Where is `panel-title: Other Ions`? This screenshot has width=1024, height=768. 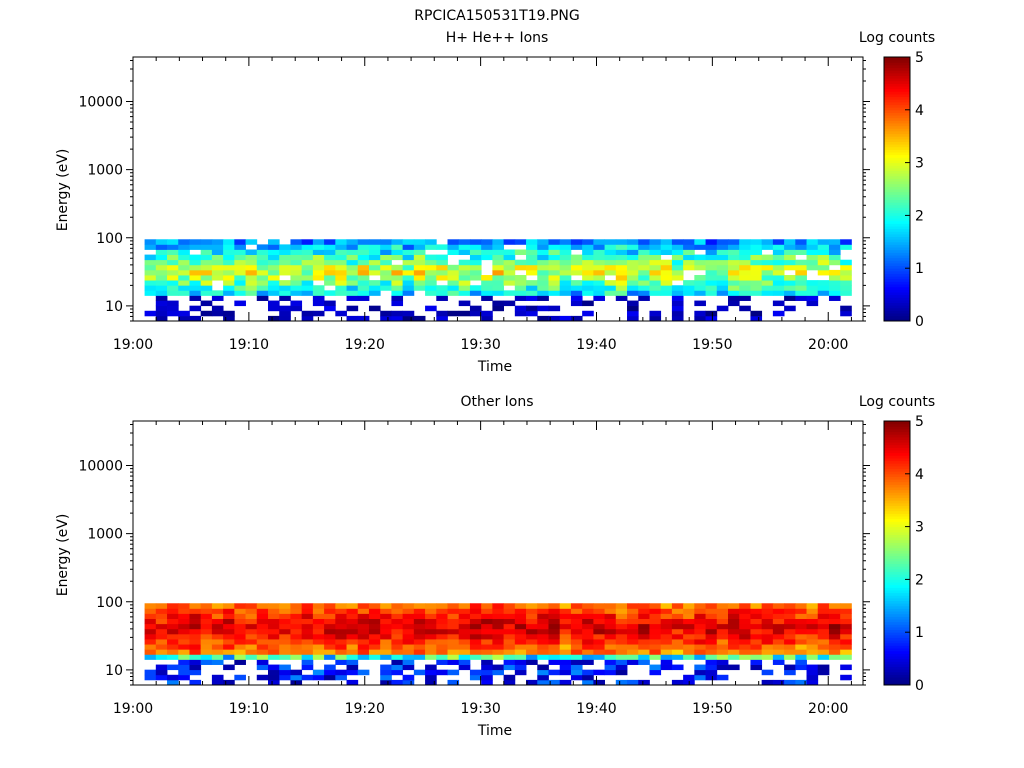
panel-title: Other Ions is located at coordinates (496, 402).